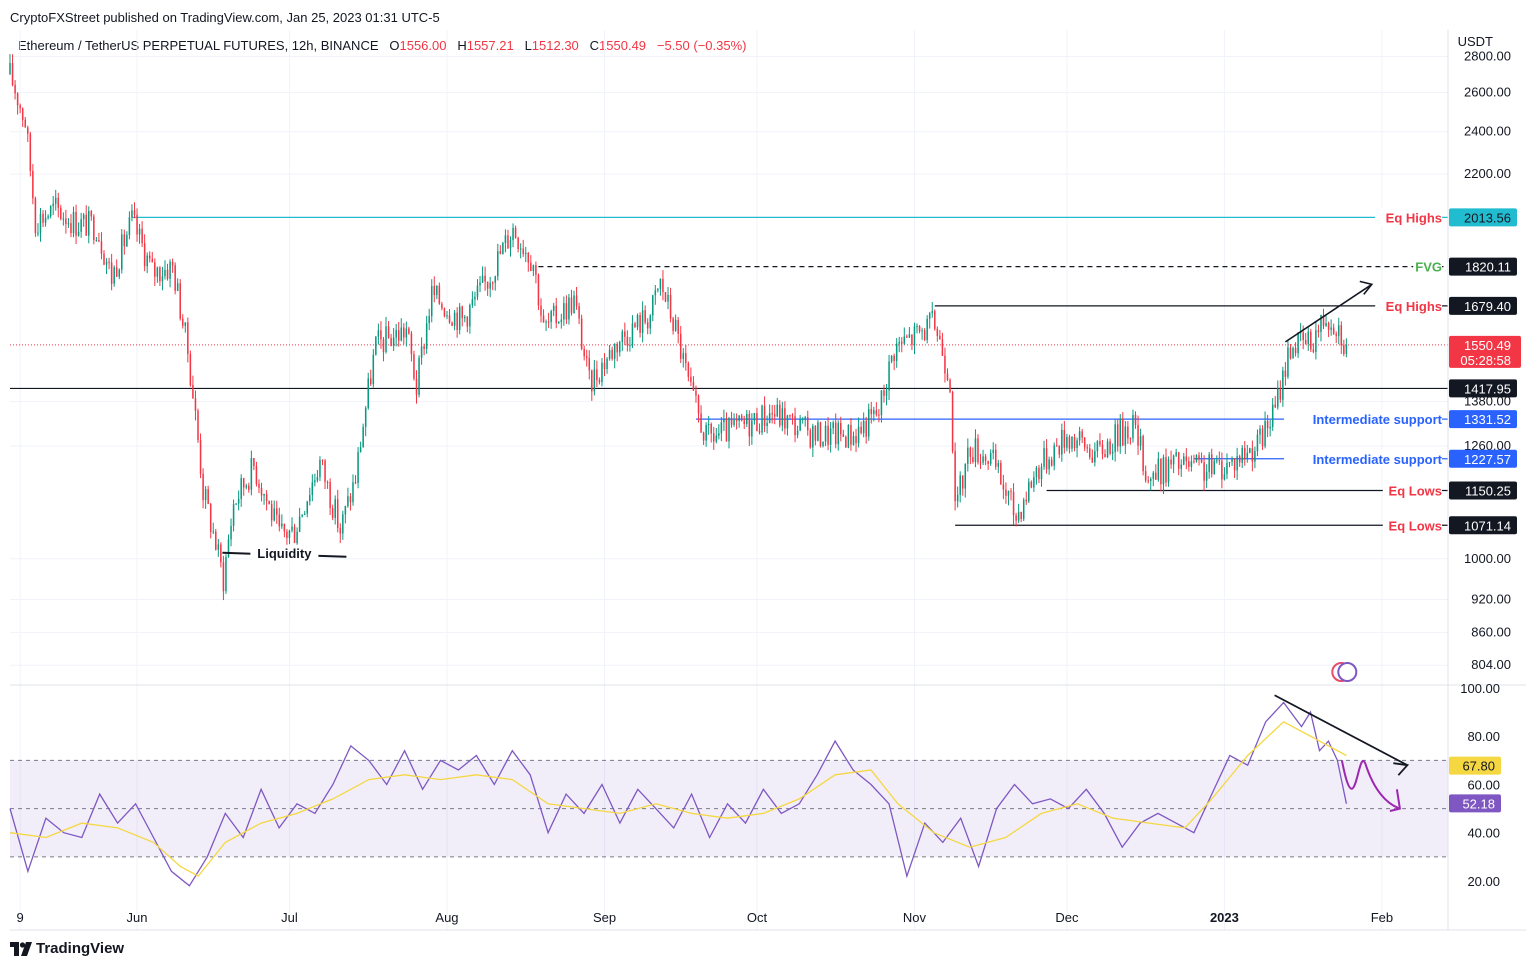  Describe the element at coordinates (1475, 765) in the screenshot. I see `rsi-value-tag` at that location.